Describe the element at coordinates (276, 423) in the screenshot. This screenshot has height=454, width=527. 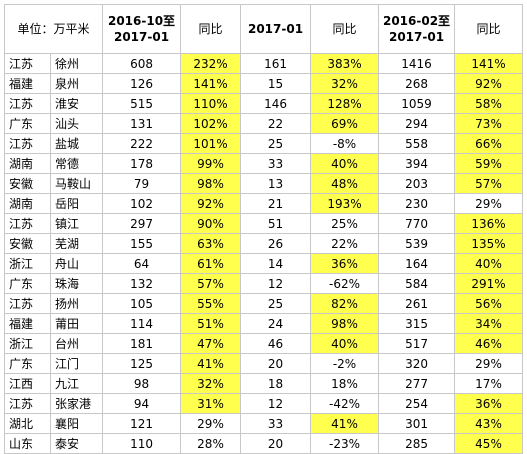
I see `value-cell: 33` at that location.